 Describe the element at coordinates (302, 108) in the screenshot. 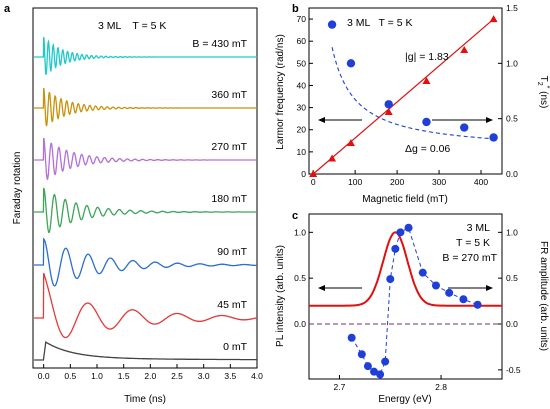

I see `b-ytick-label-3: 30` at that location.